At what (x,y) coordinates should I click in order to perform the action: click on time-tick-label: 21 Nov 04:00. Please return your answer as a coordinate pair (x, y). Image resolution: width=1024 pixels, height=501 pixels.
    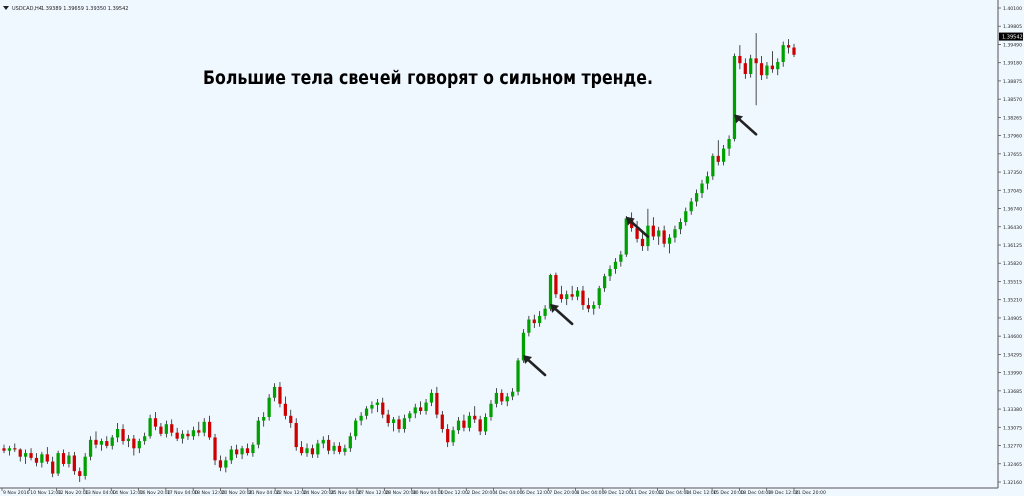
    Looking at the image, I should click on (264, 493).